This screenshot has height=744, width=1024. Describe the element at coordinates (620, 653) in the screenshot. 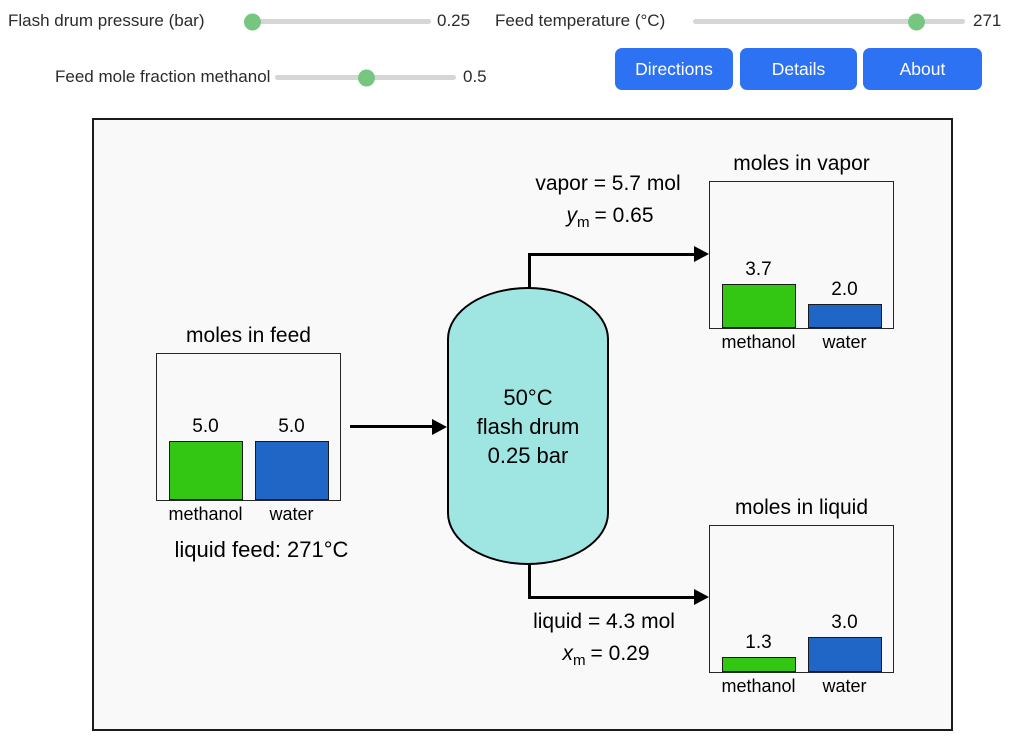

I see `fraction-value: = 0.29` at that location.